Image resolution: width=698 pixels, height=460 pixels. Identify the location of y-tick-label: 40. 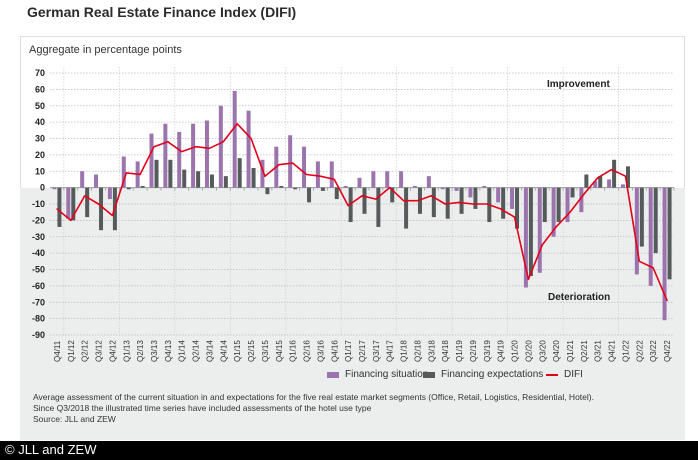
(40, 122).